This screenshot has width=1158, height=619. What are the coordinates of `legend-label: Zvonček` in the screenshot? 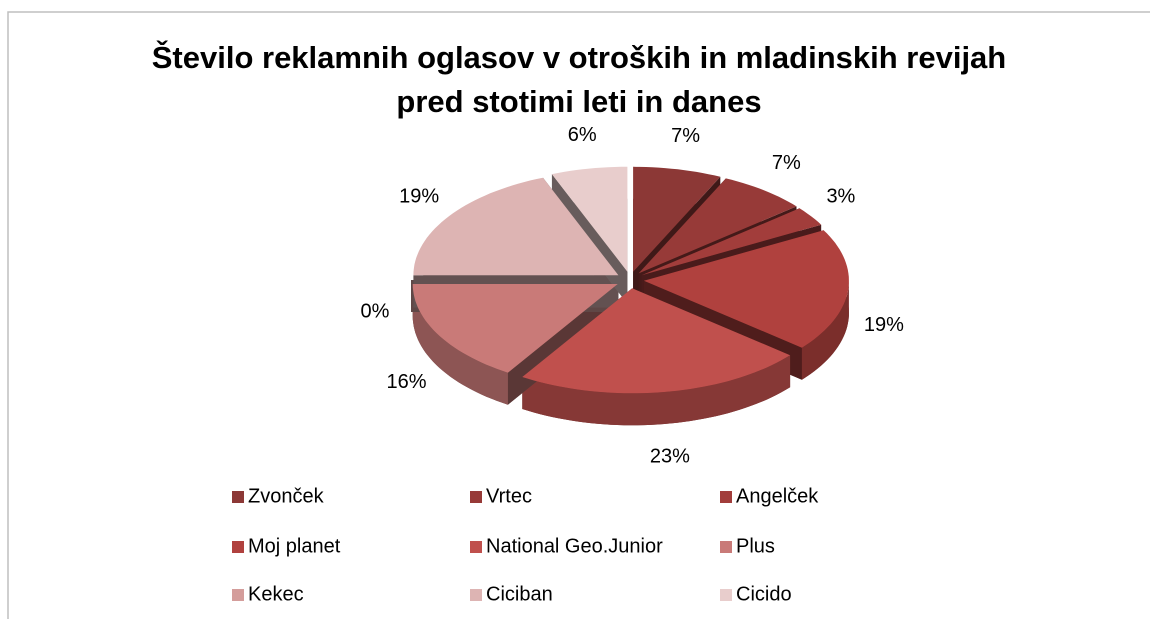 It's located at (286, 496).